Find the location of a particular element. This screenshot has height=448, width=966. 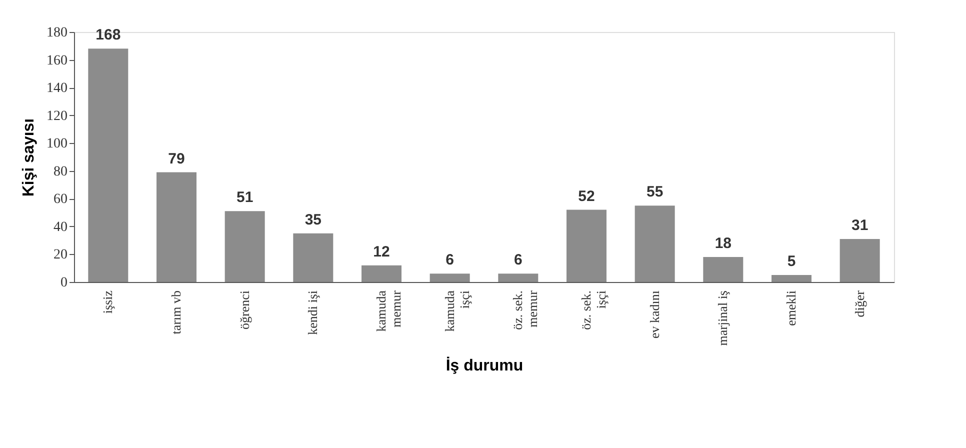

x-tick-label: diğer is located at coordinates (859, 304).